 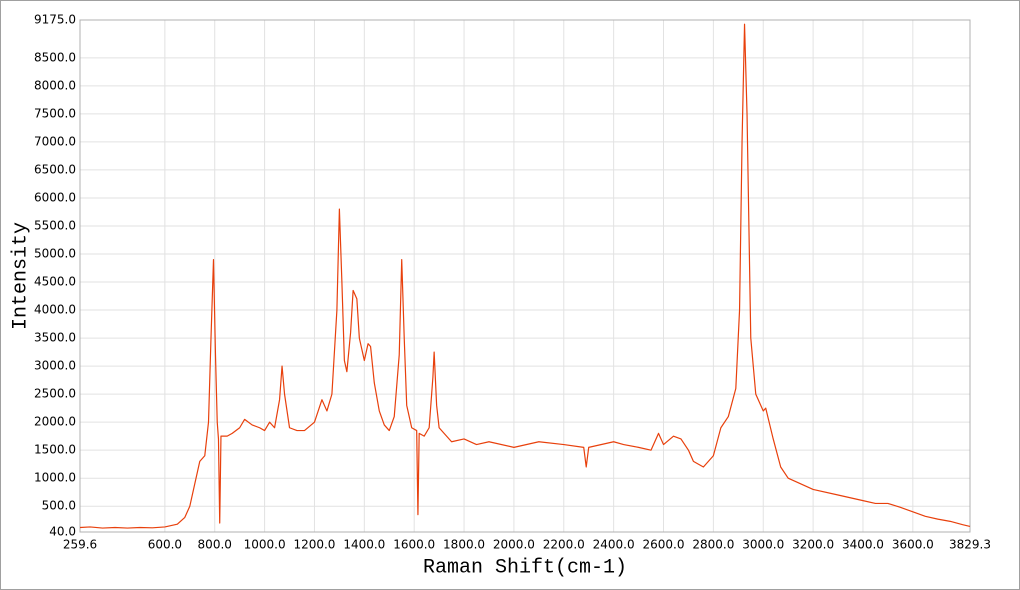 What do you see at coordinates (913, 545) in the screenshot?
I see `x-tick-label: 3600.0` at bounding box center [913, 545].